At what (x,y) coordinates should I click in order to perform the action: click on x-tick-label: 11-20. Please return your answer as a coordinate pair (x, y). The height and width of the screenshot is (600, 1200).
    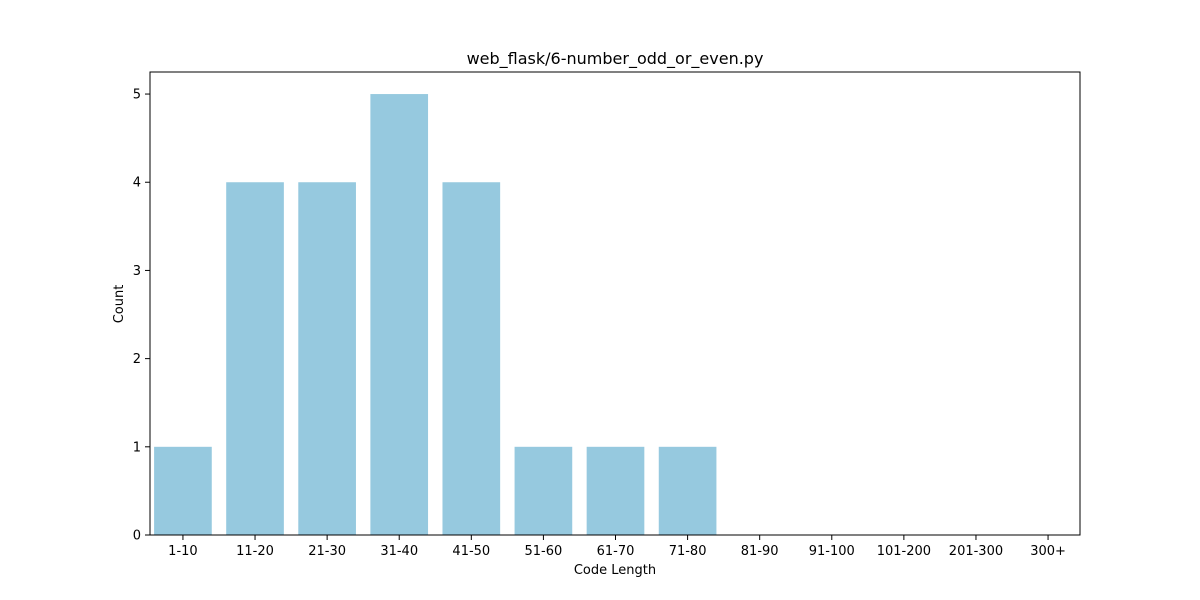
    Looking at the image, I should click on (255, 551).